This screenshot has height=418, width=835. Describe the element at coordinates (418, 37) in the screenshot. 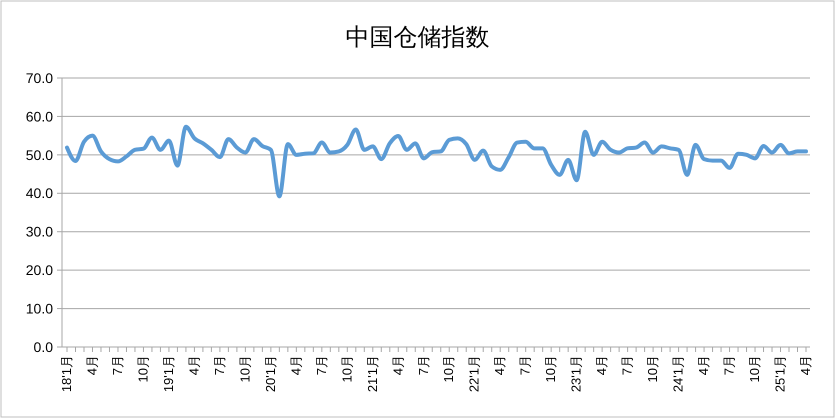

I see `chart-title: 中国仓储指数` at that location.